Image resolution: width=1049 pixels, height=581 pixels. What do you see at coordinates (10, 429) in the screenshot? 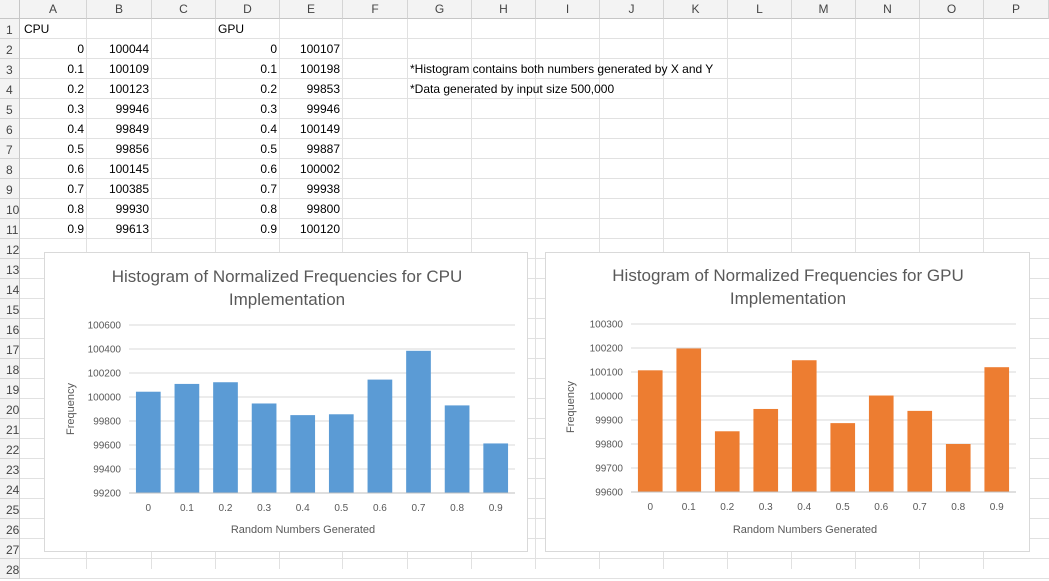
I see `row-header: 21` at bounding box center [10, 429].